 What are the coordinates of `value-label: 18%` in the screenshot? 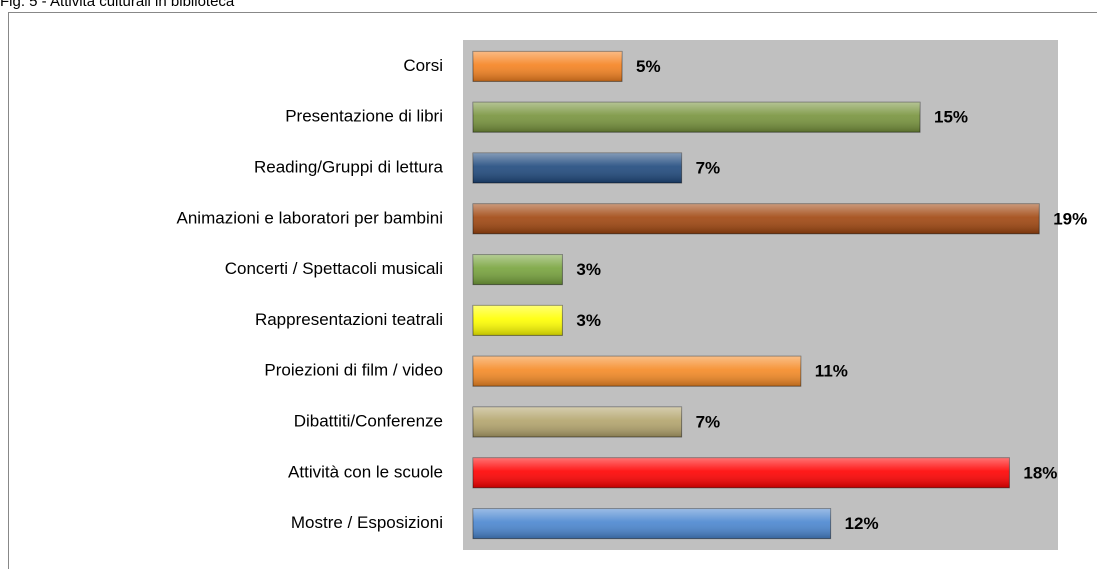 It's located at (1040, 472).